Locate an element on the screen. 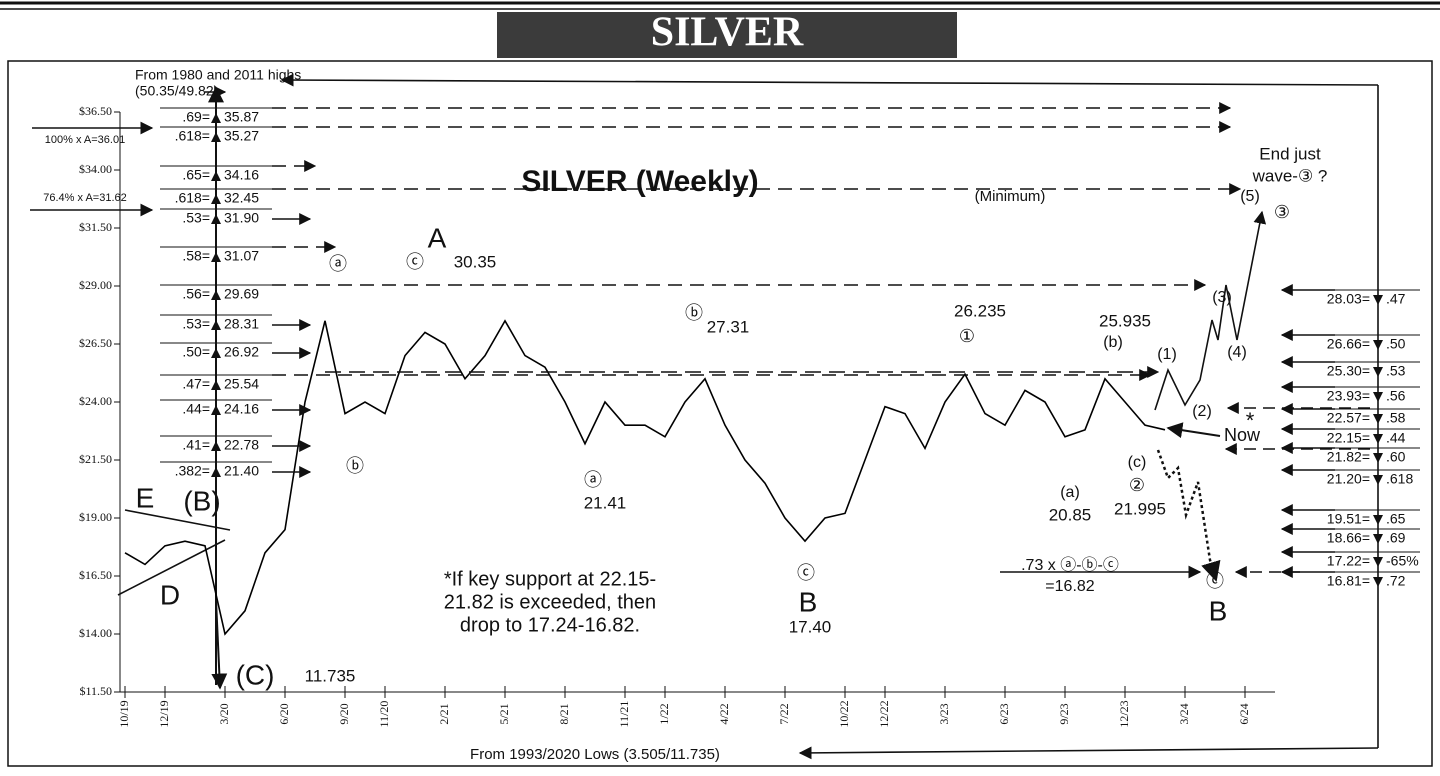  y-tick-label: $29.00 is located at coordinates (95, 285).